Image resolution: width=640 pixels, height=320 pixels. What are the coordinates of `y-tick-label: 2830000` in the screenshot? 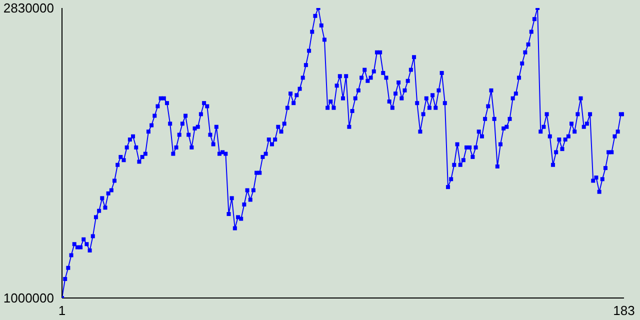 It's located at (28, 8).